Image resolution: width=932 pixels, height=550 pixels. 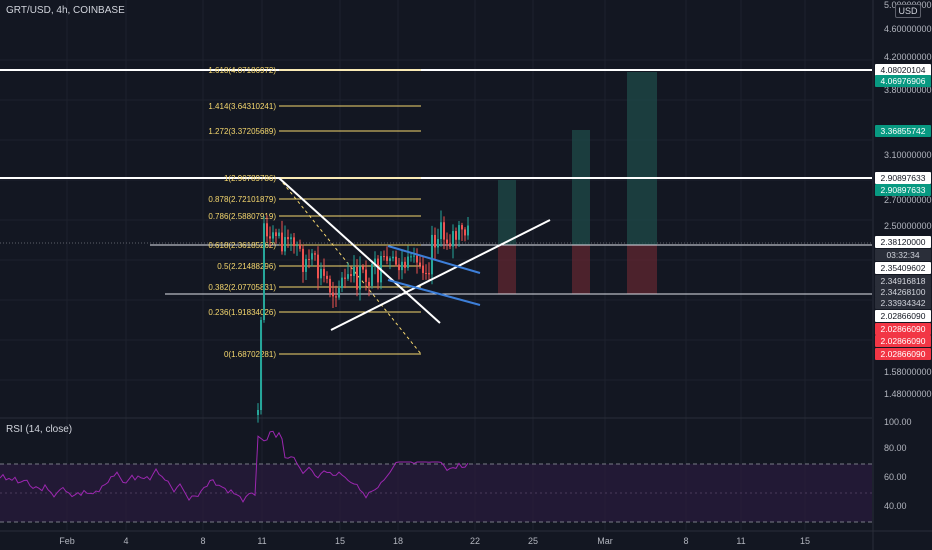 I want to click on fib-level-label: 1.414(3.64310241), so click(x=242, y=106).